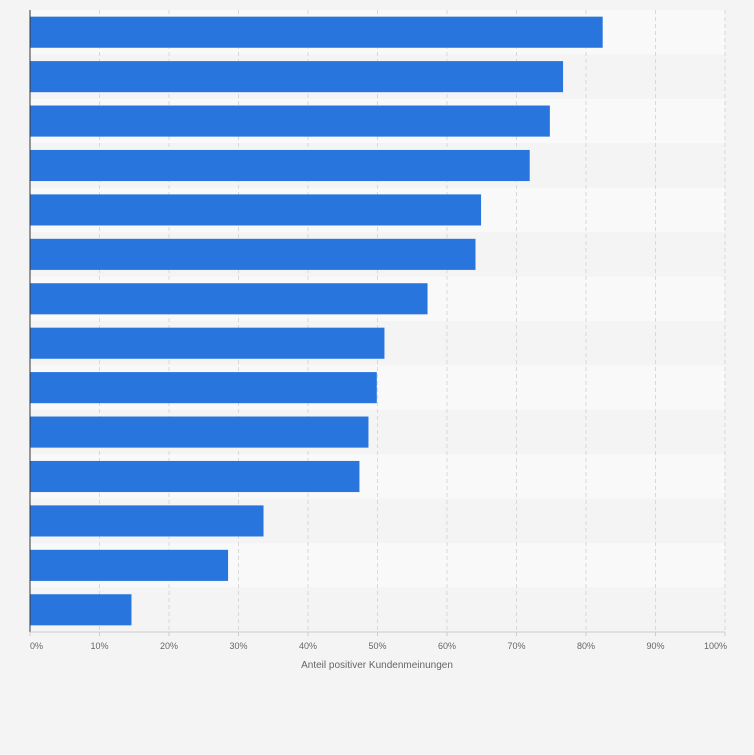 The image size is (754, 755). Describe the element at coordinates (308, 646) in the screenshot. I see `x-tick-label: 40%` at that location.